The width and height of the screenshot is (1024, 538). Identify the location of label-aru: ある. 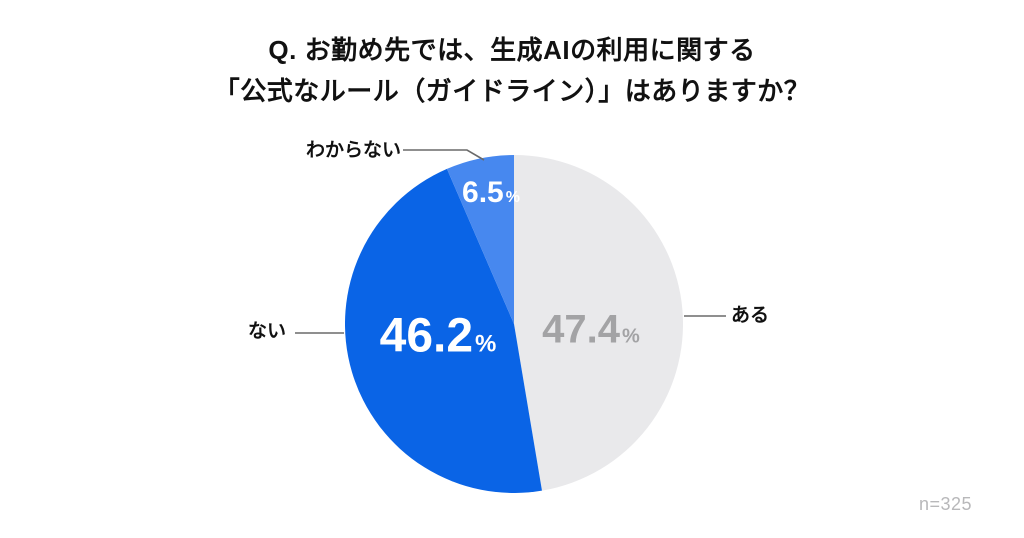
(750, 315).